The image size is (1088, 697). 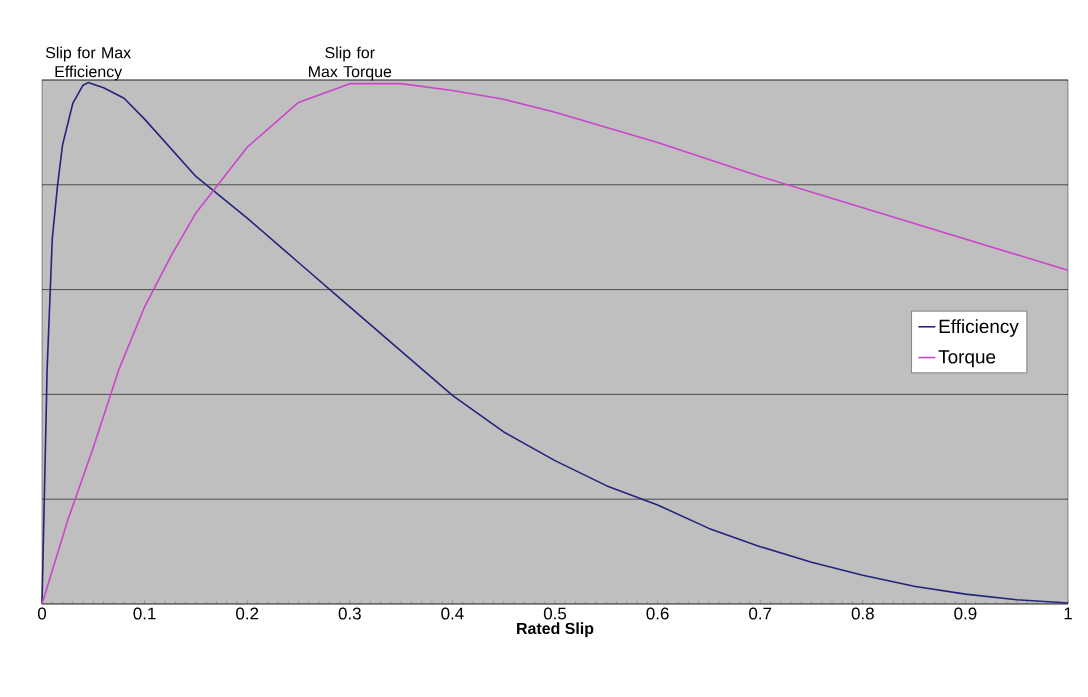 I want to click on x-tick-label: 0.2, so click(x=247, y=613).